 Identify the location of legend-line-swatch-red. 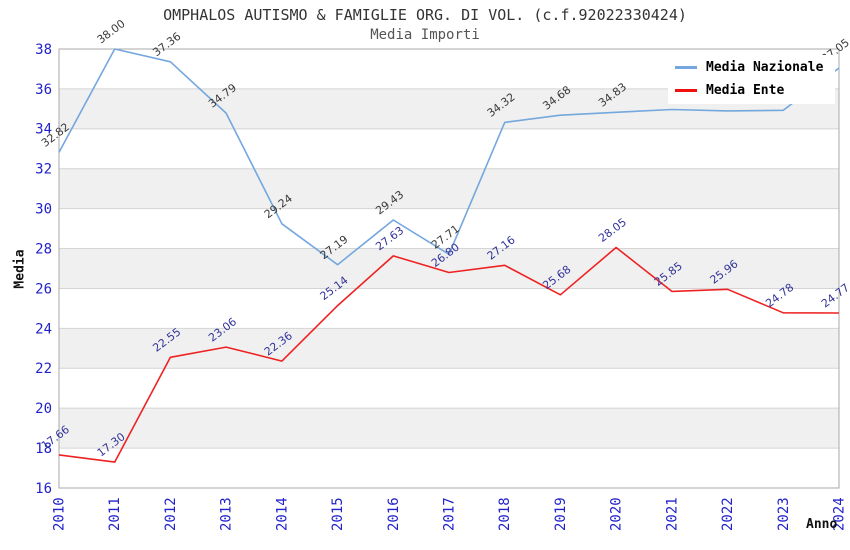
(686, 90).